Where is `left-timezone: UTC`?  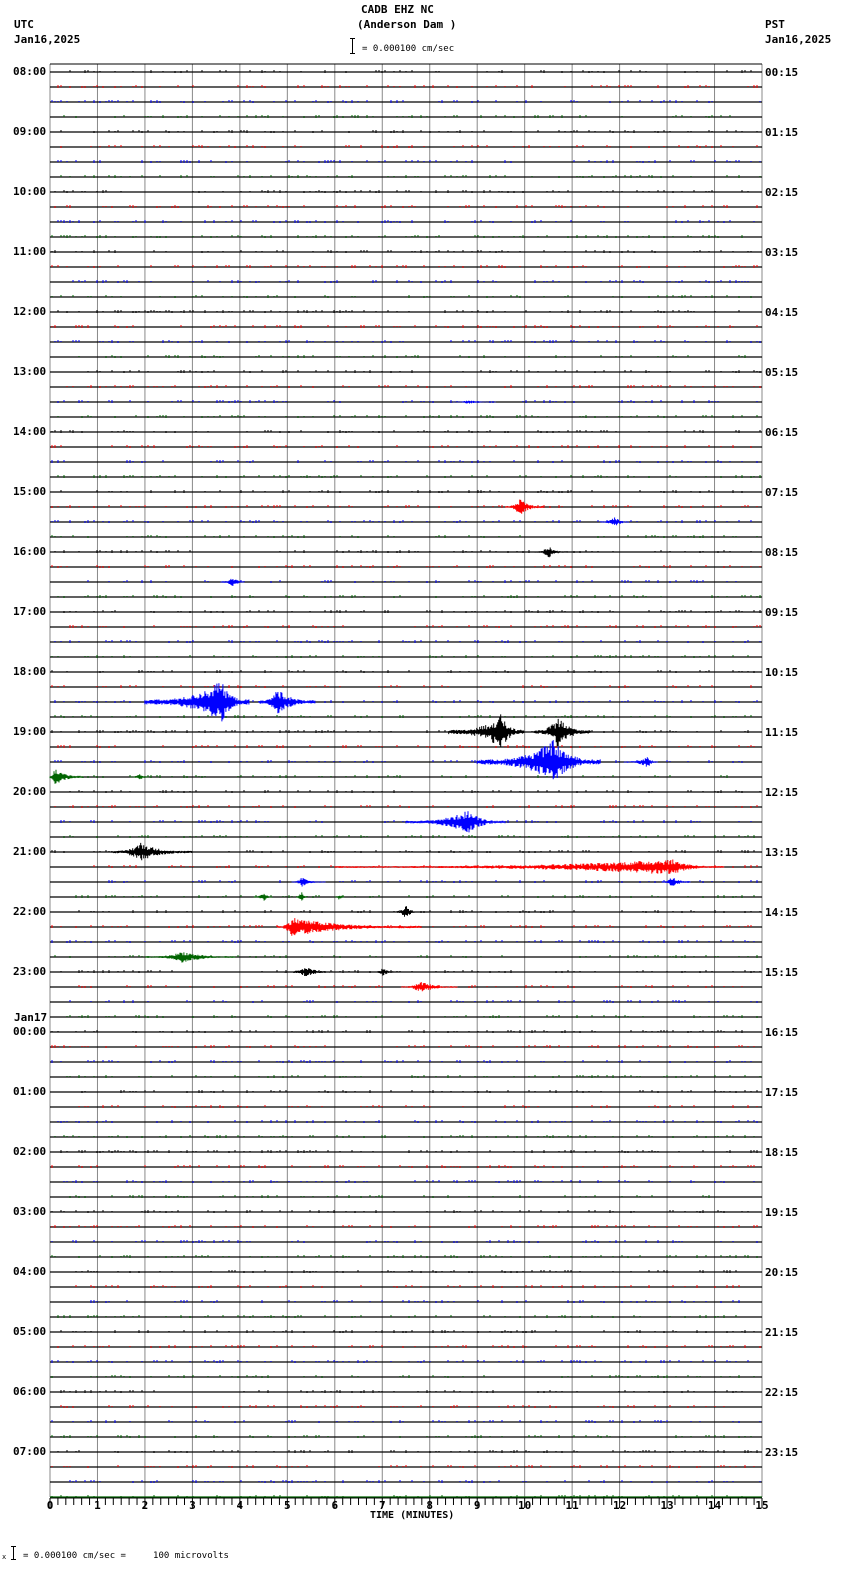 left-timezone: UTC is located at coordinates (24, 24).